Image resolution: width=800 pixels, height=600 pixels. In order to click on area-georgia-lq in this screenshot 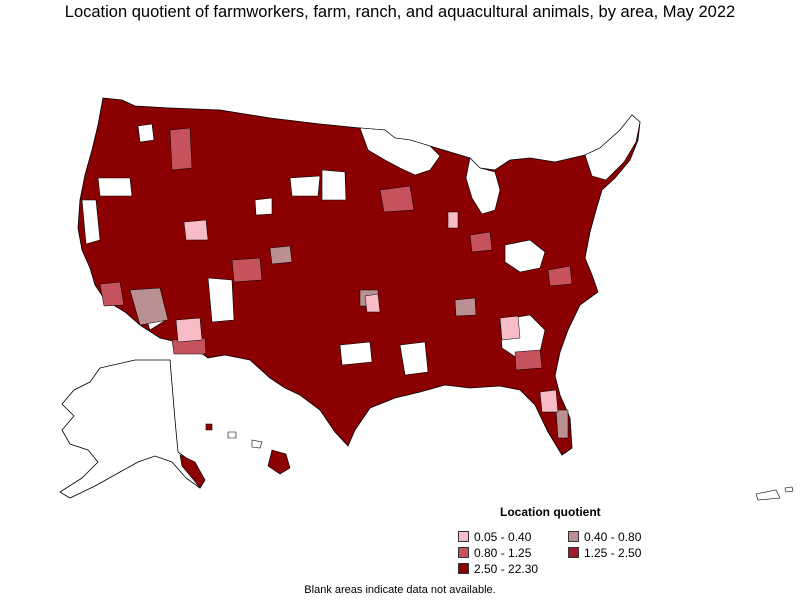, I will do `click(528, 360)`.